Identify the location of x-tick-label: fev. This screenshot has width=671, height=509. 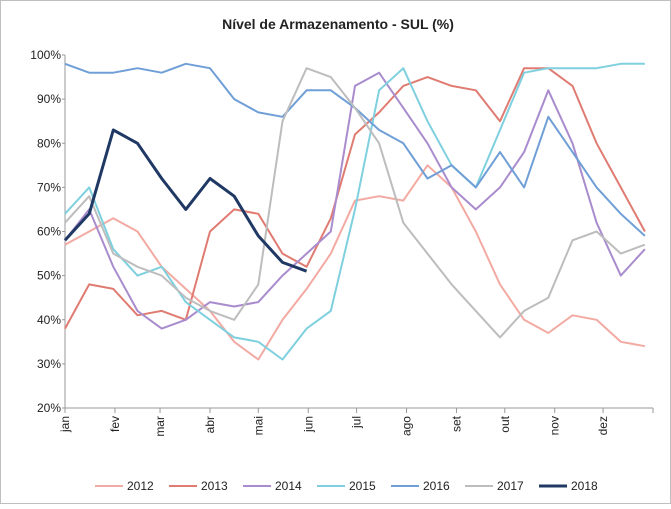
(115, 424).